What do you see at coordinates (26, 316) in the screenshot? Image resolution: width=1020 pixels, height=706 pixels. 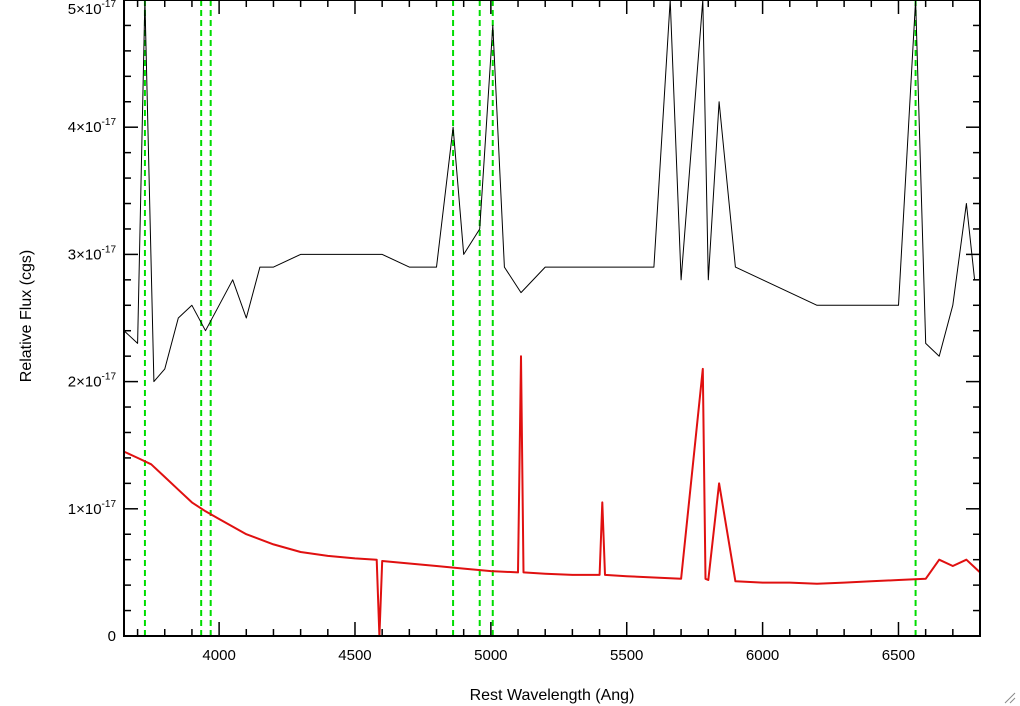 I see `y-axis-label: Relative Flux (cgs)` at bounding box center [26, 316].